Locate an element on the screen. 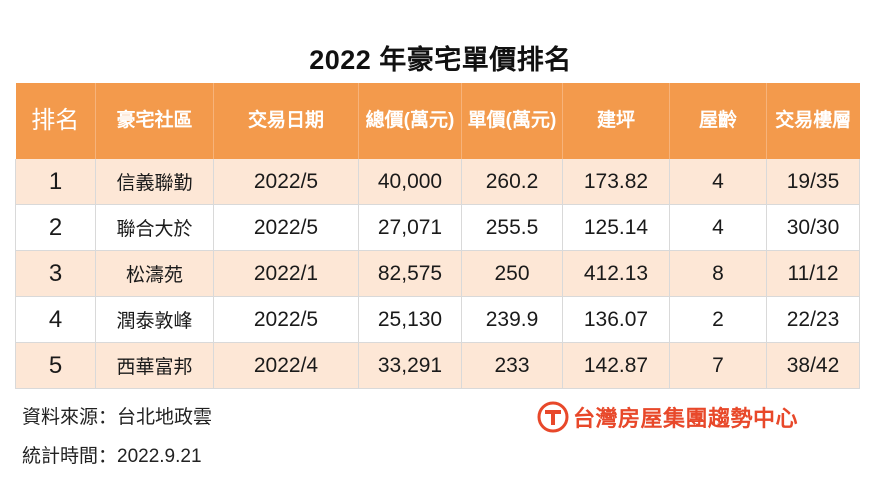 The height and width of the screenshot is (487, 881). table-row: 4 潤泰敦峰 2022/5 25,130 239.9 136.07 2 22/23 is located at coordinates (437, 319).